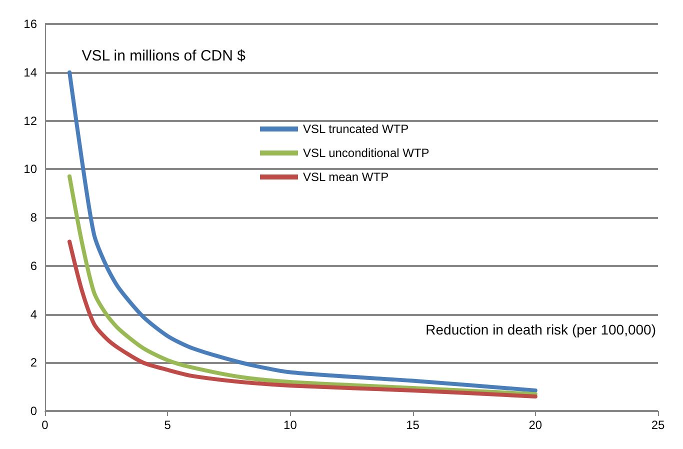  What do you see at coordinates (346, 177) in the screenshot?
I see `legend-label: VSL mean WTP` at bounding box center [346, 177].